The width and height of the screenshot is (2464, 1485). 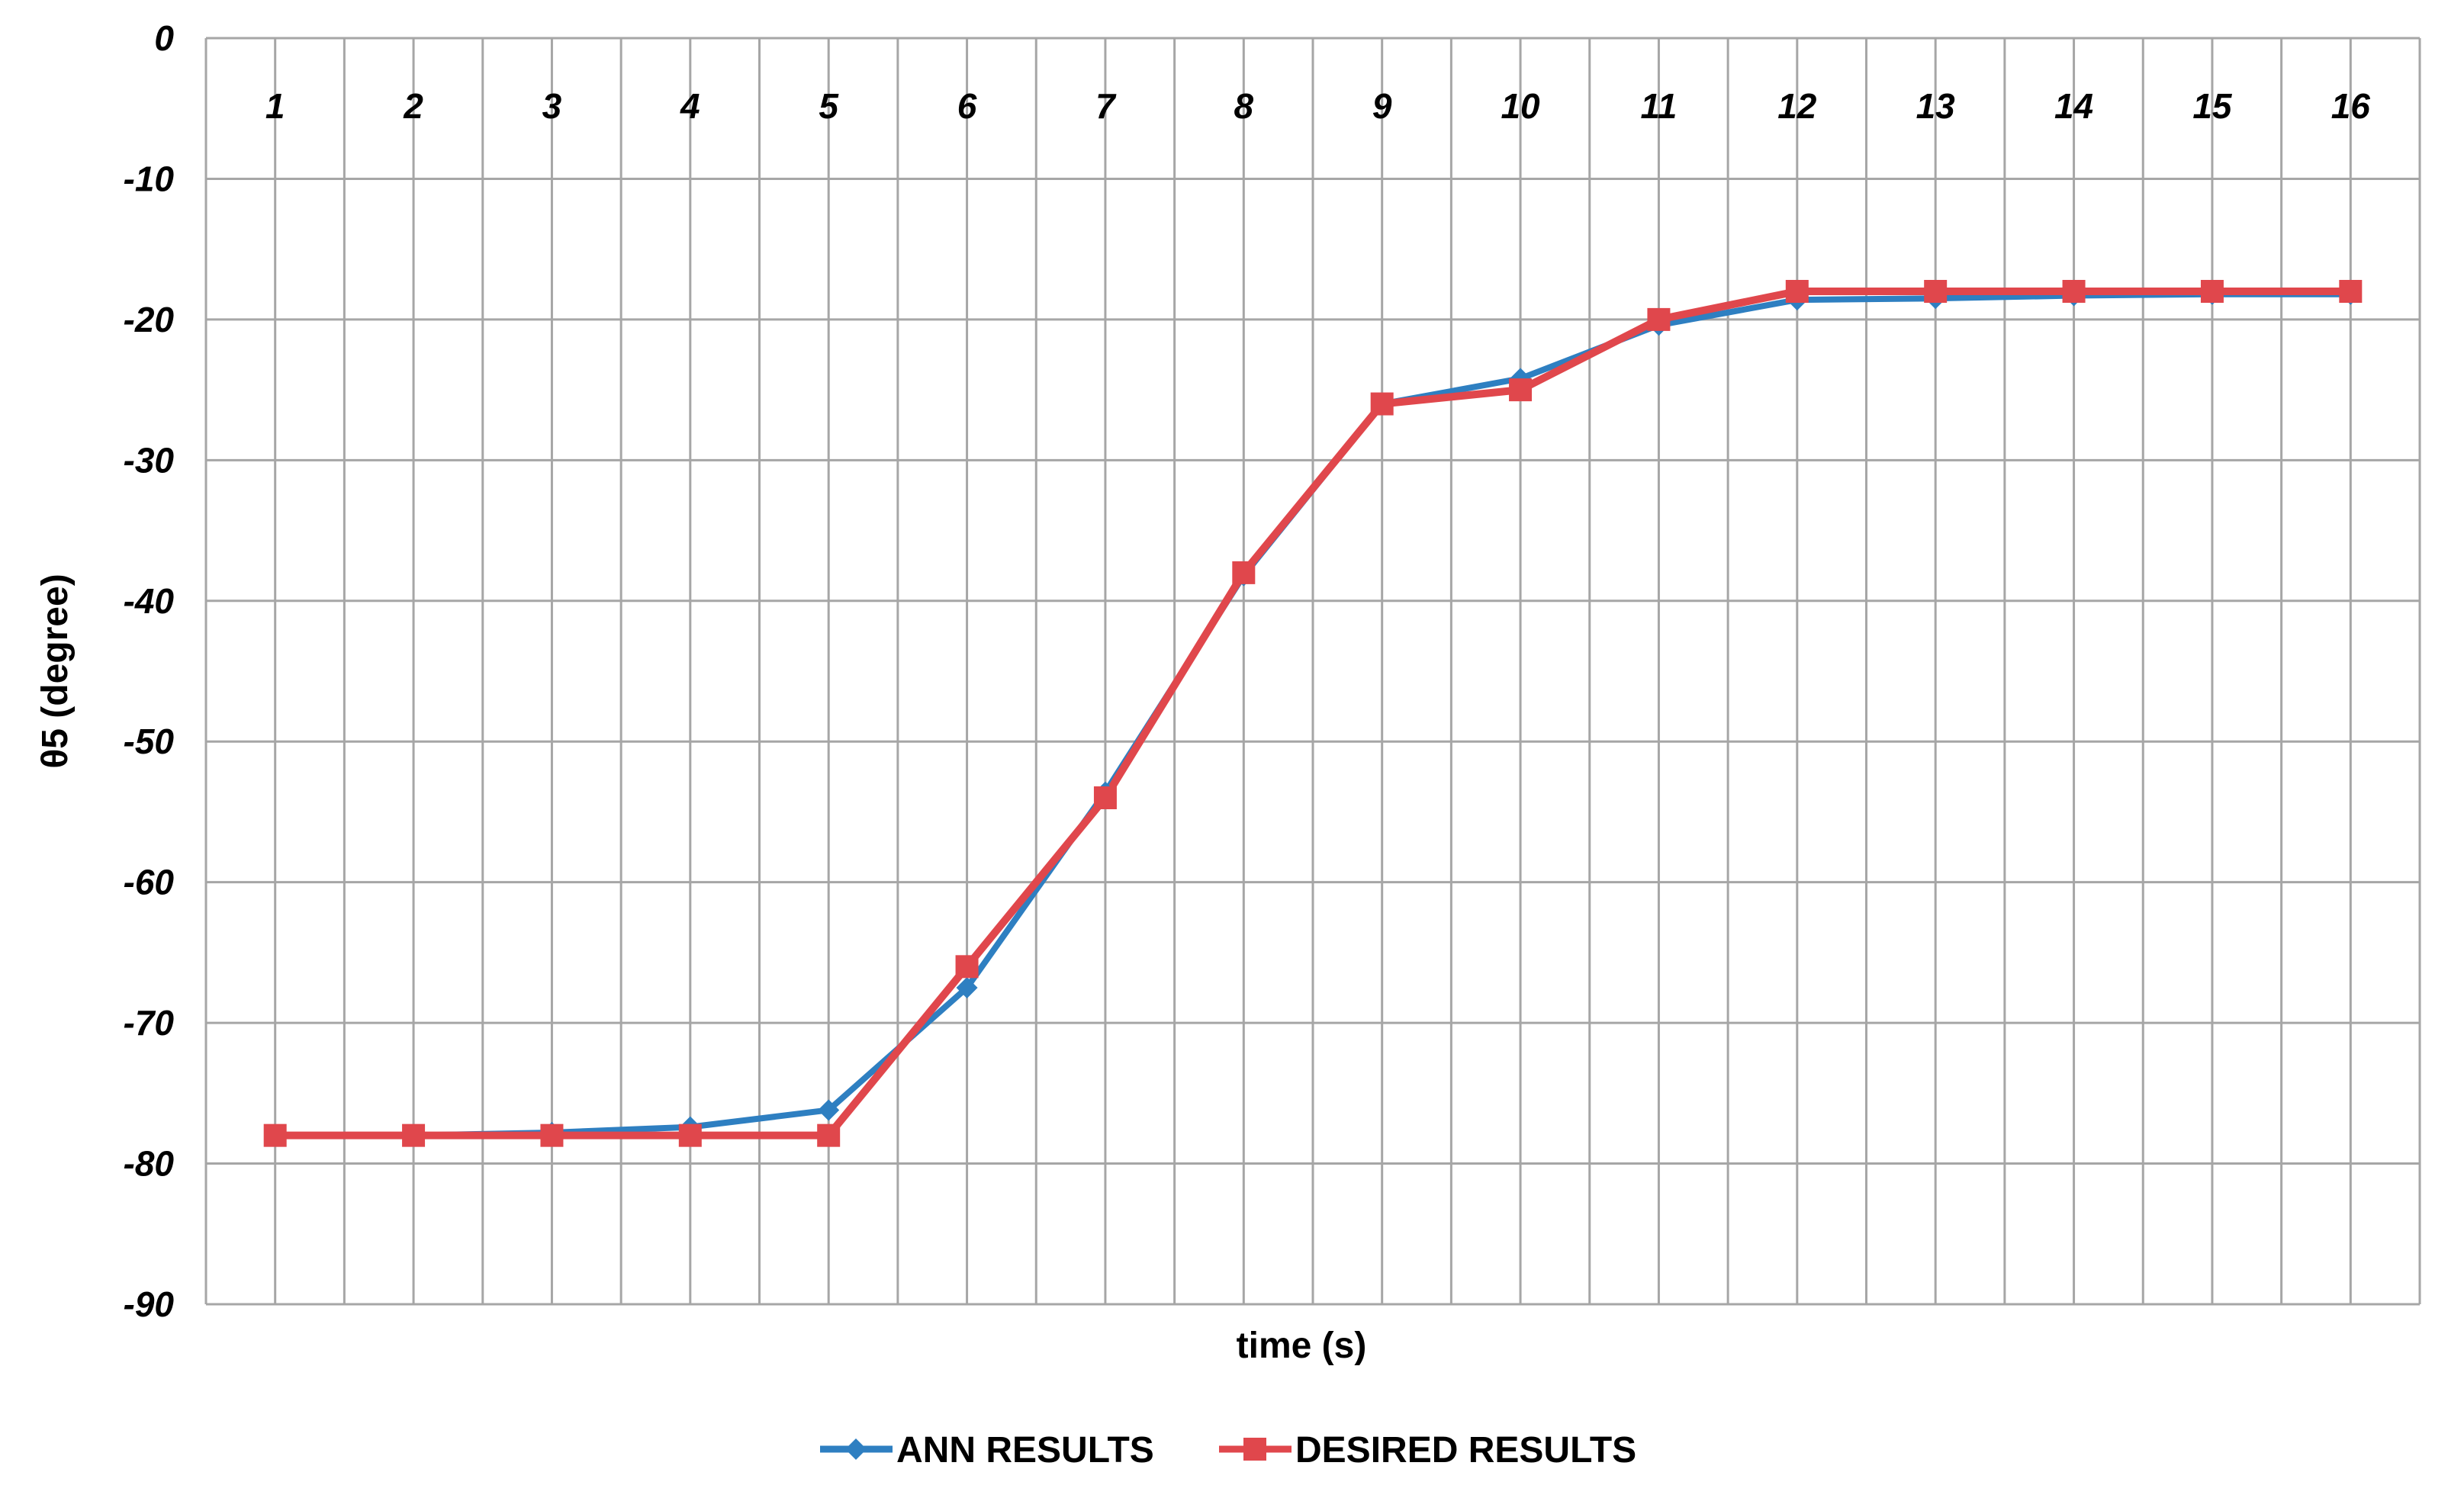 I want to click on y-tick-label: -40, so click(x=149, y=601).